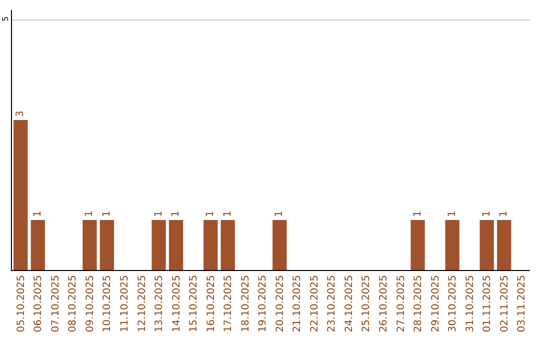 This screenshot has height=340, width=540. What do you see at coordinates (488, 303) in the screenshot?
I see `x-tick-label: 01.11.2025` at bounding box center [488, 303].